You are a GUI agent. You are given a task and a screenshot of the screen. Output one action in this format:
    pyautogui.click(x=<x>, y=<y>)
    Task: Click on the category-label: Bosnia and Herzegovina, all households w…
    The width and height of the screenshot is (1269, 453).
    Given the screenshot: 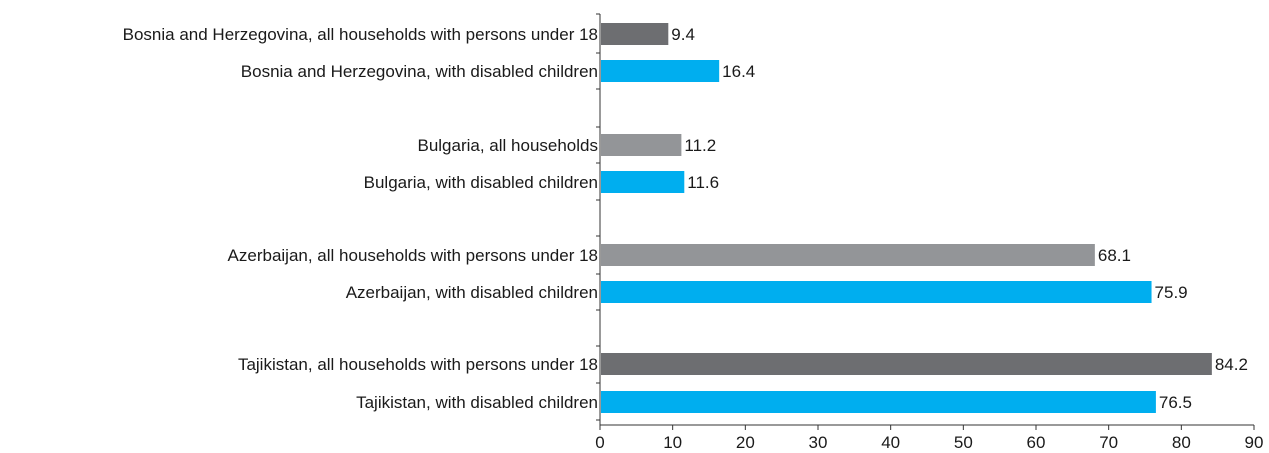 What is the action you would take?
    pyautogui.click(x=360, y=34)
    